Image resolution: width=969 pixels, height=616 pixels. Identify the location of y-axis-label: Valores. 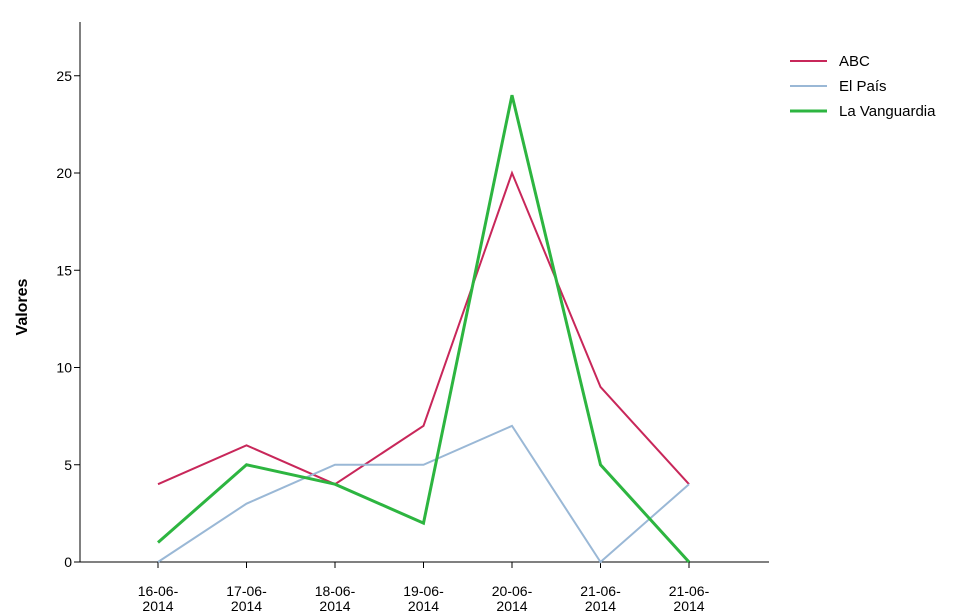
(22, 306).